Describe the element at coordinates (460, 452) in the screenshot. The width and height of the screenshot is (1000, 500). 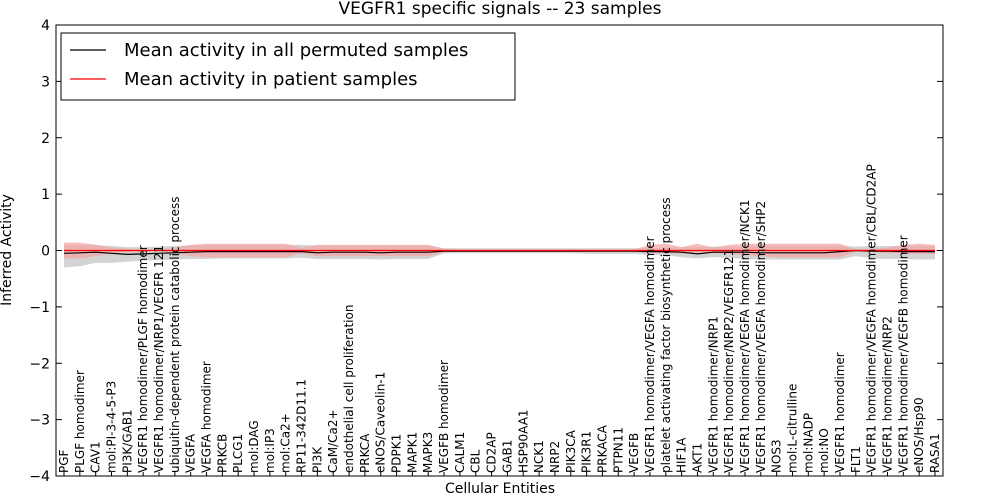
I see `x-tick-label: CALM1` at that location.